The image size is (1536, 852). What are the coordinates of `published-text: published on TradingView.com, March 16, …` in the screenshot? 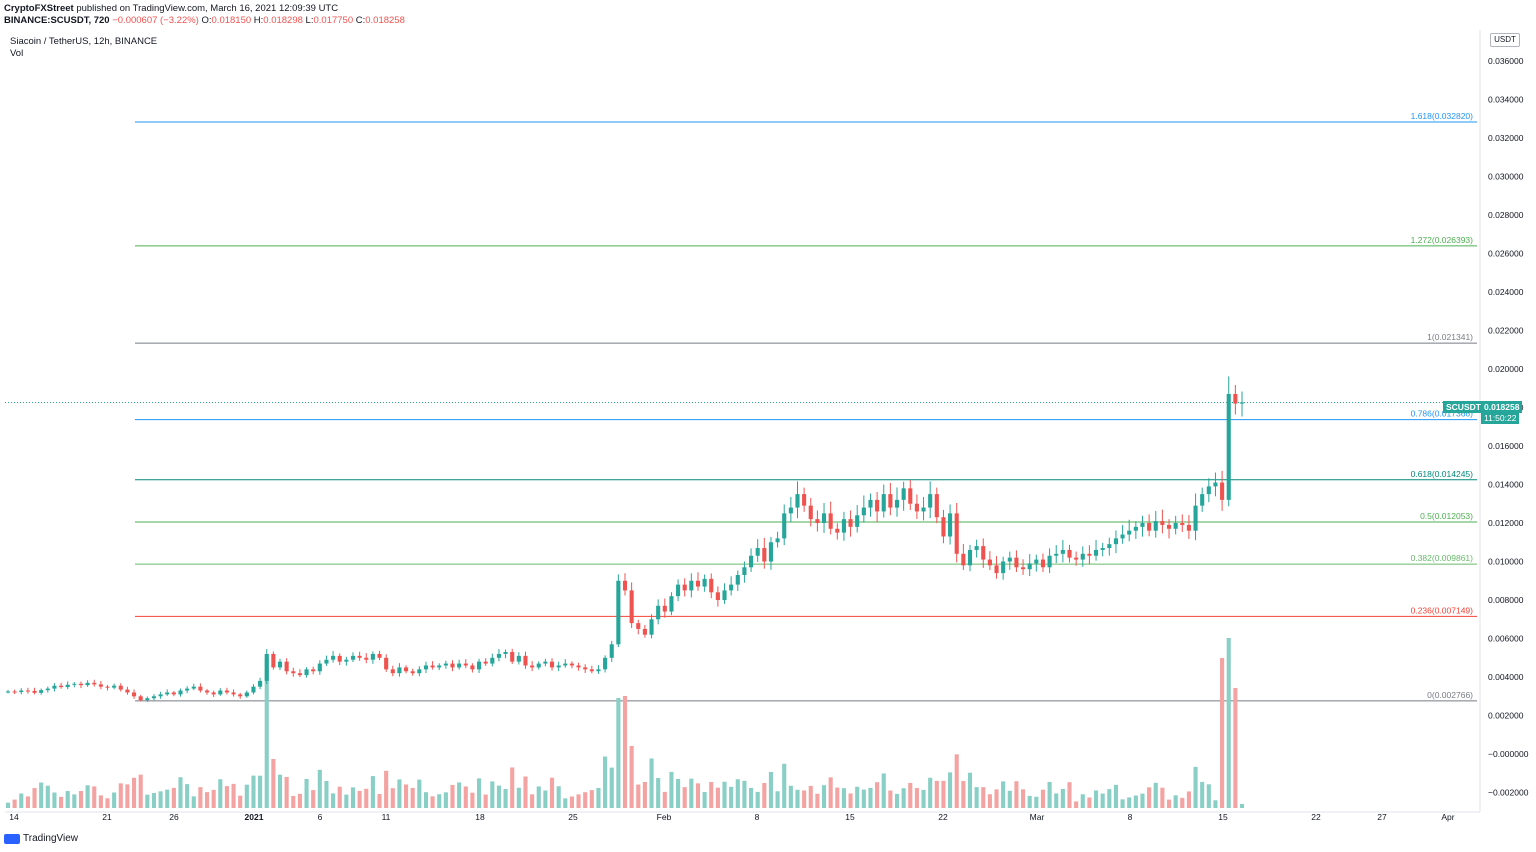 It's located at (207, 8).